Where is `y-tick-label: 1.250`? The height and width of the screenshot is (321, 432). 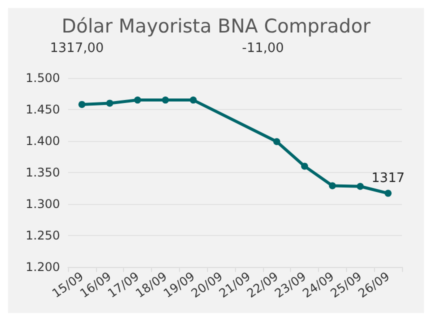
y-tick-label: 1.250 is located at coordinates (43, 235).